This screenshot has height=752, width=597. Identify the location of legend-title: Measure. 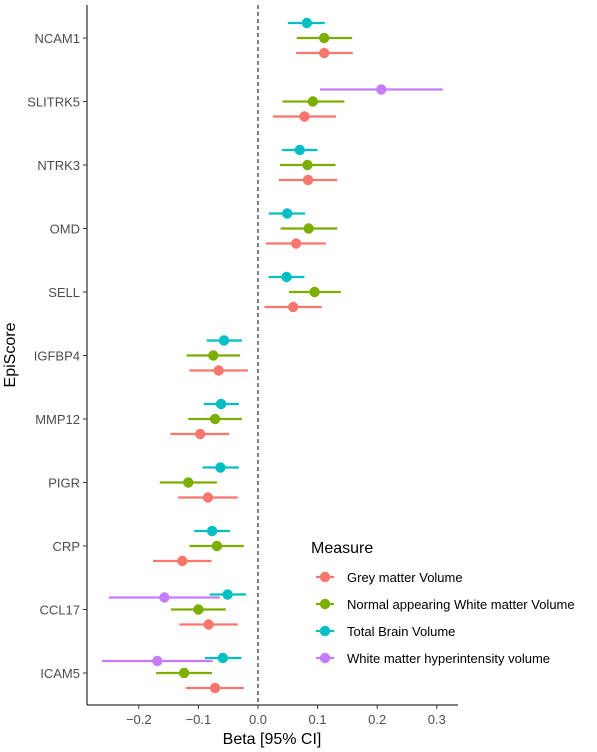
(342, 548).